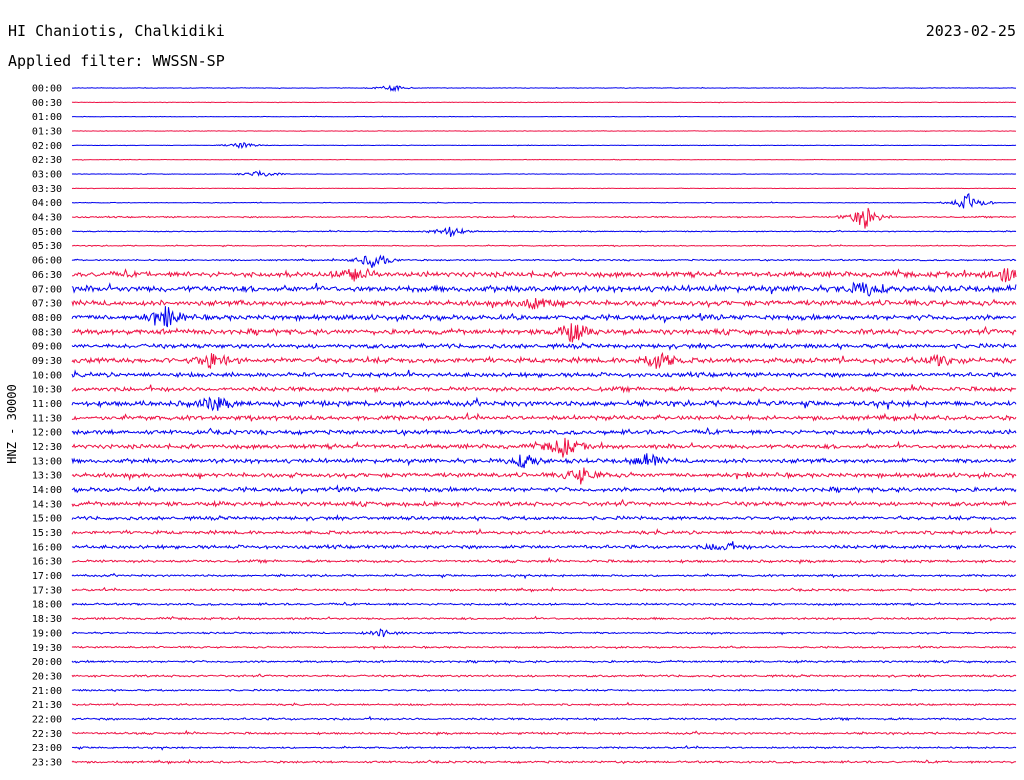  I want to click on time-label: 07:00, so click(47, 289).